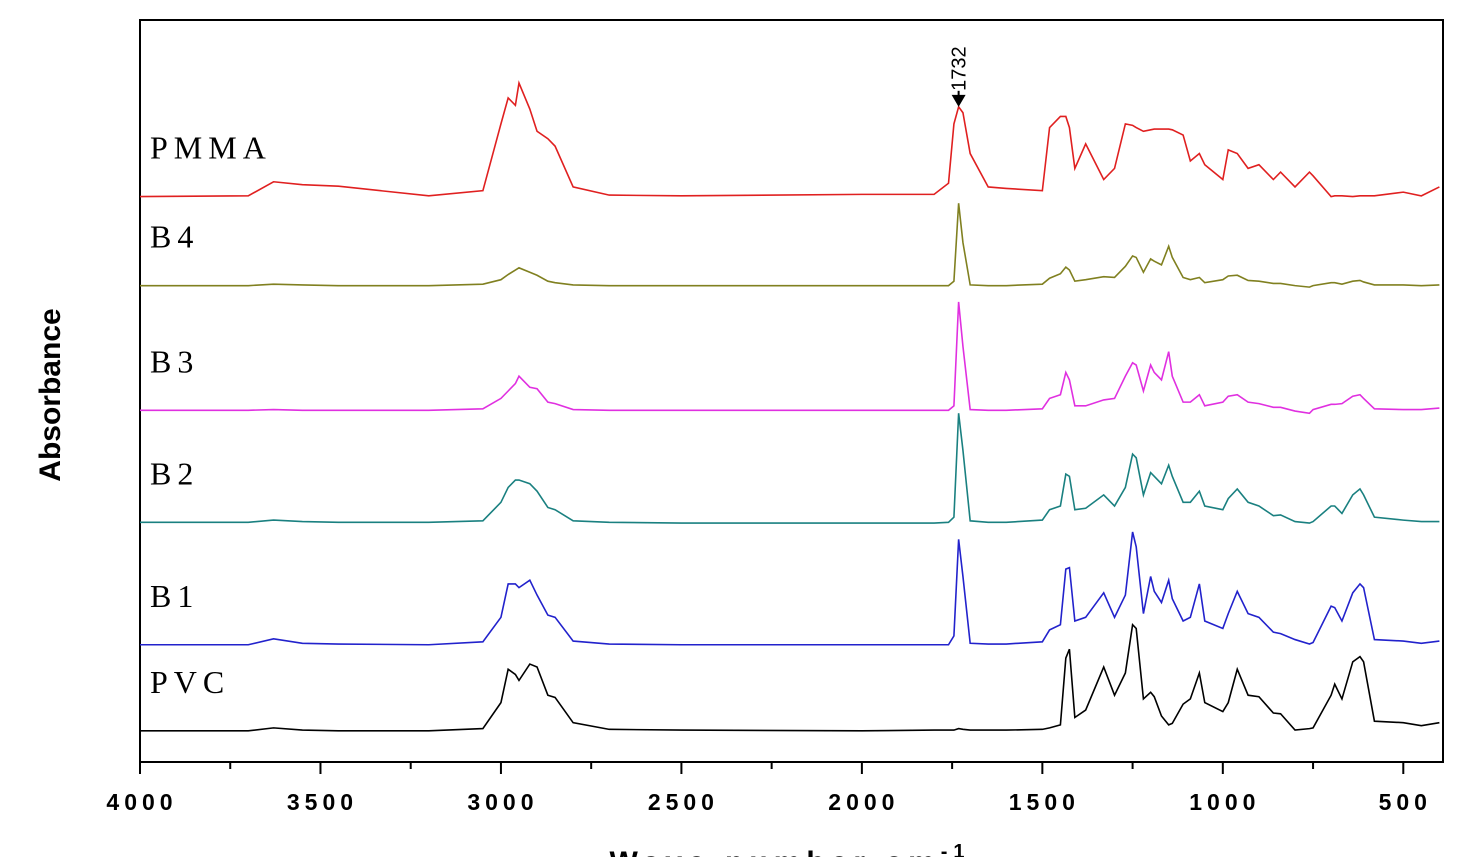  I want to click on series-label: PMMA, so click(211, 148).